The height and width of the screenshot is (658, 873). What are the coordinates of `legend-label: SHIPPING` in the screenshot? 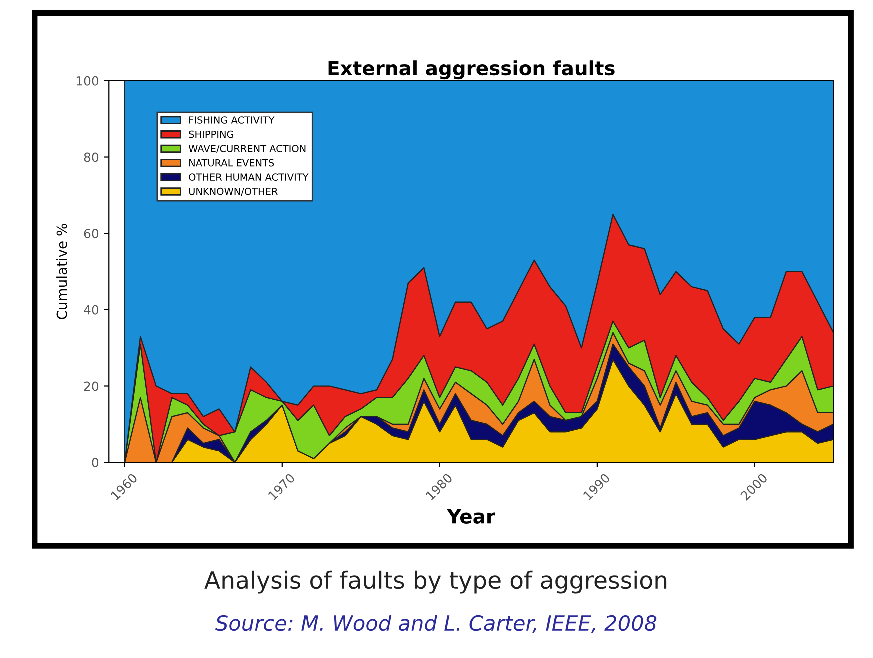 It's located at (211, 134).